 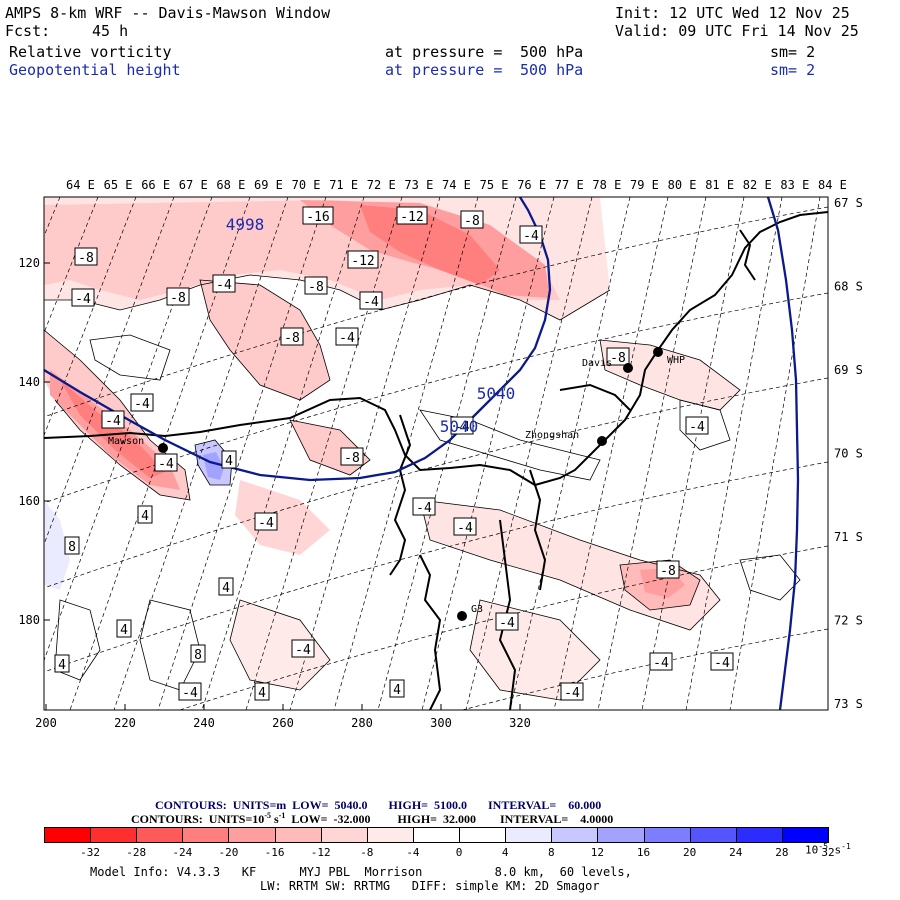 I want to click on latitude-labels: 67 S 68 S 69 S 70 S 71 S 72 S 73 S, so click(x=848, y=453).